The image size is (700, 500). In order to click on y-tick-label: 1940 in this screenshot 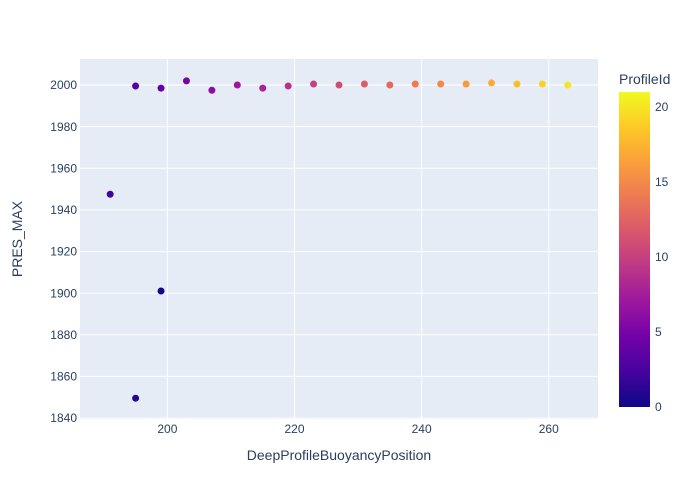, I will do `click(63, 210)`.